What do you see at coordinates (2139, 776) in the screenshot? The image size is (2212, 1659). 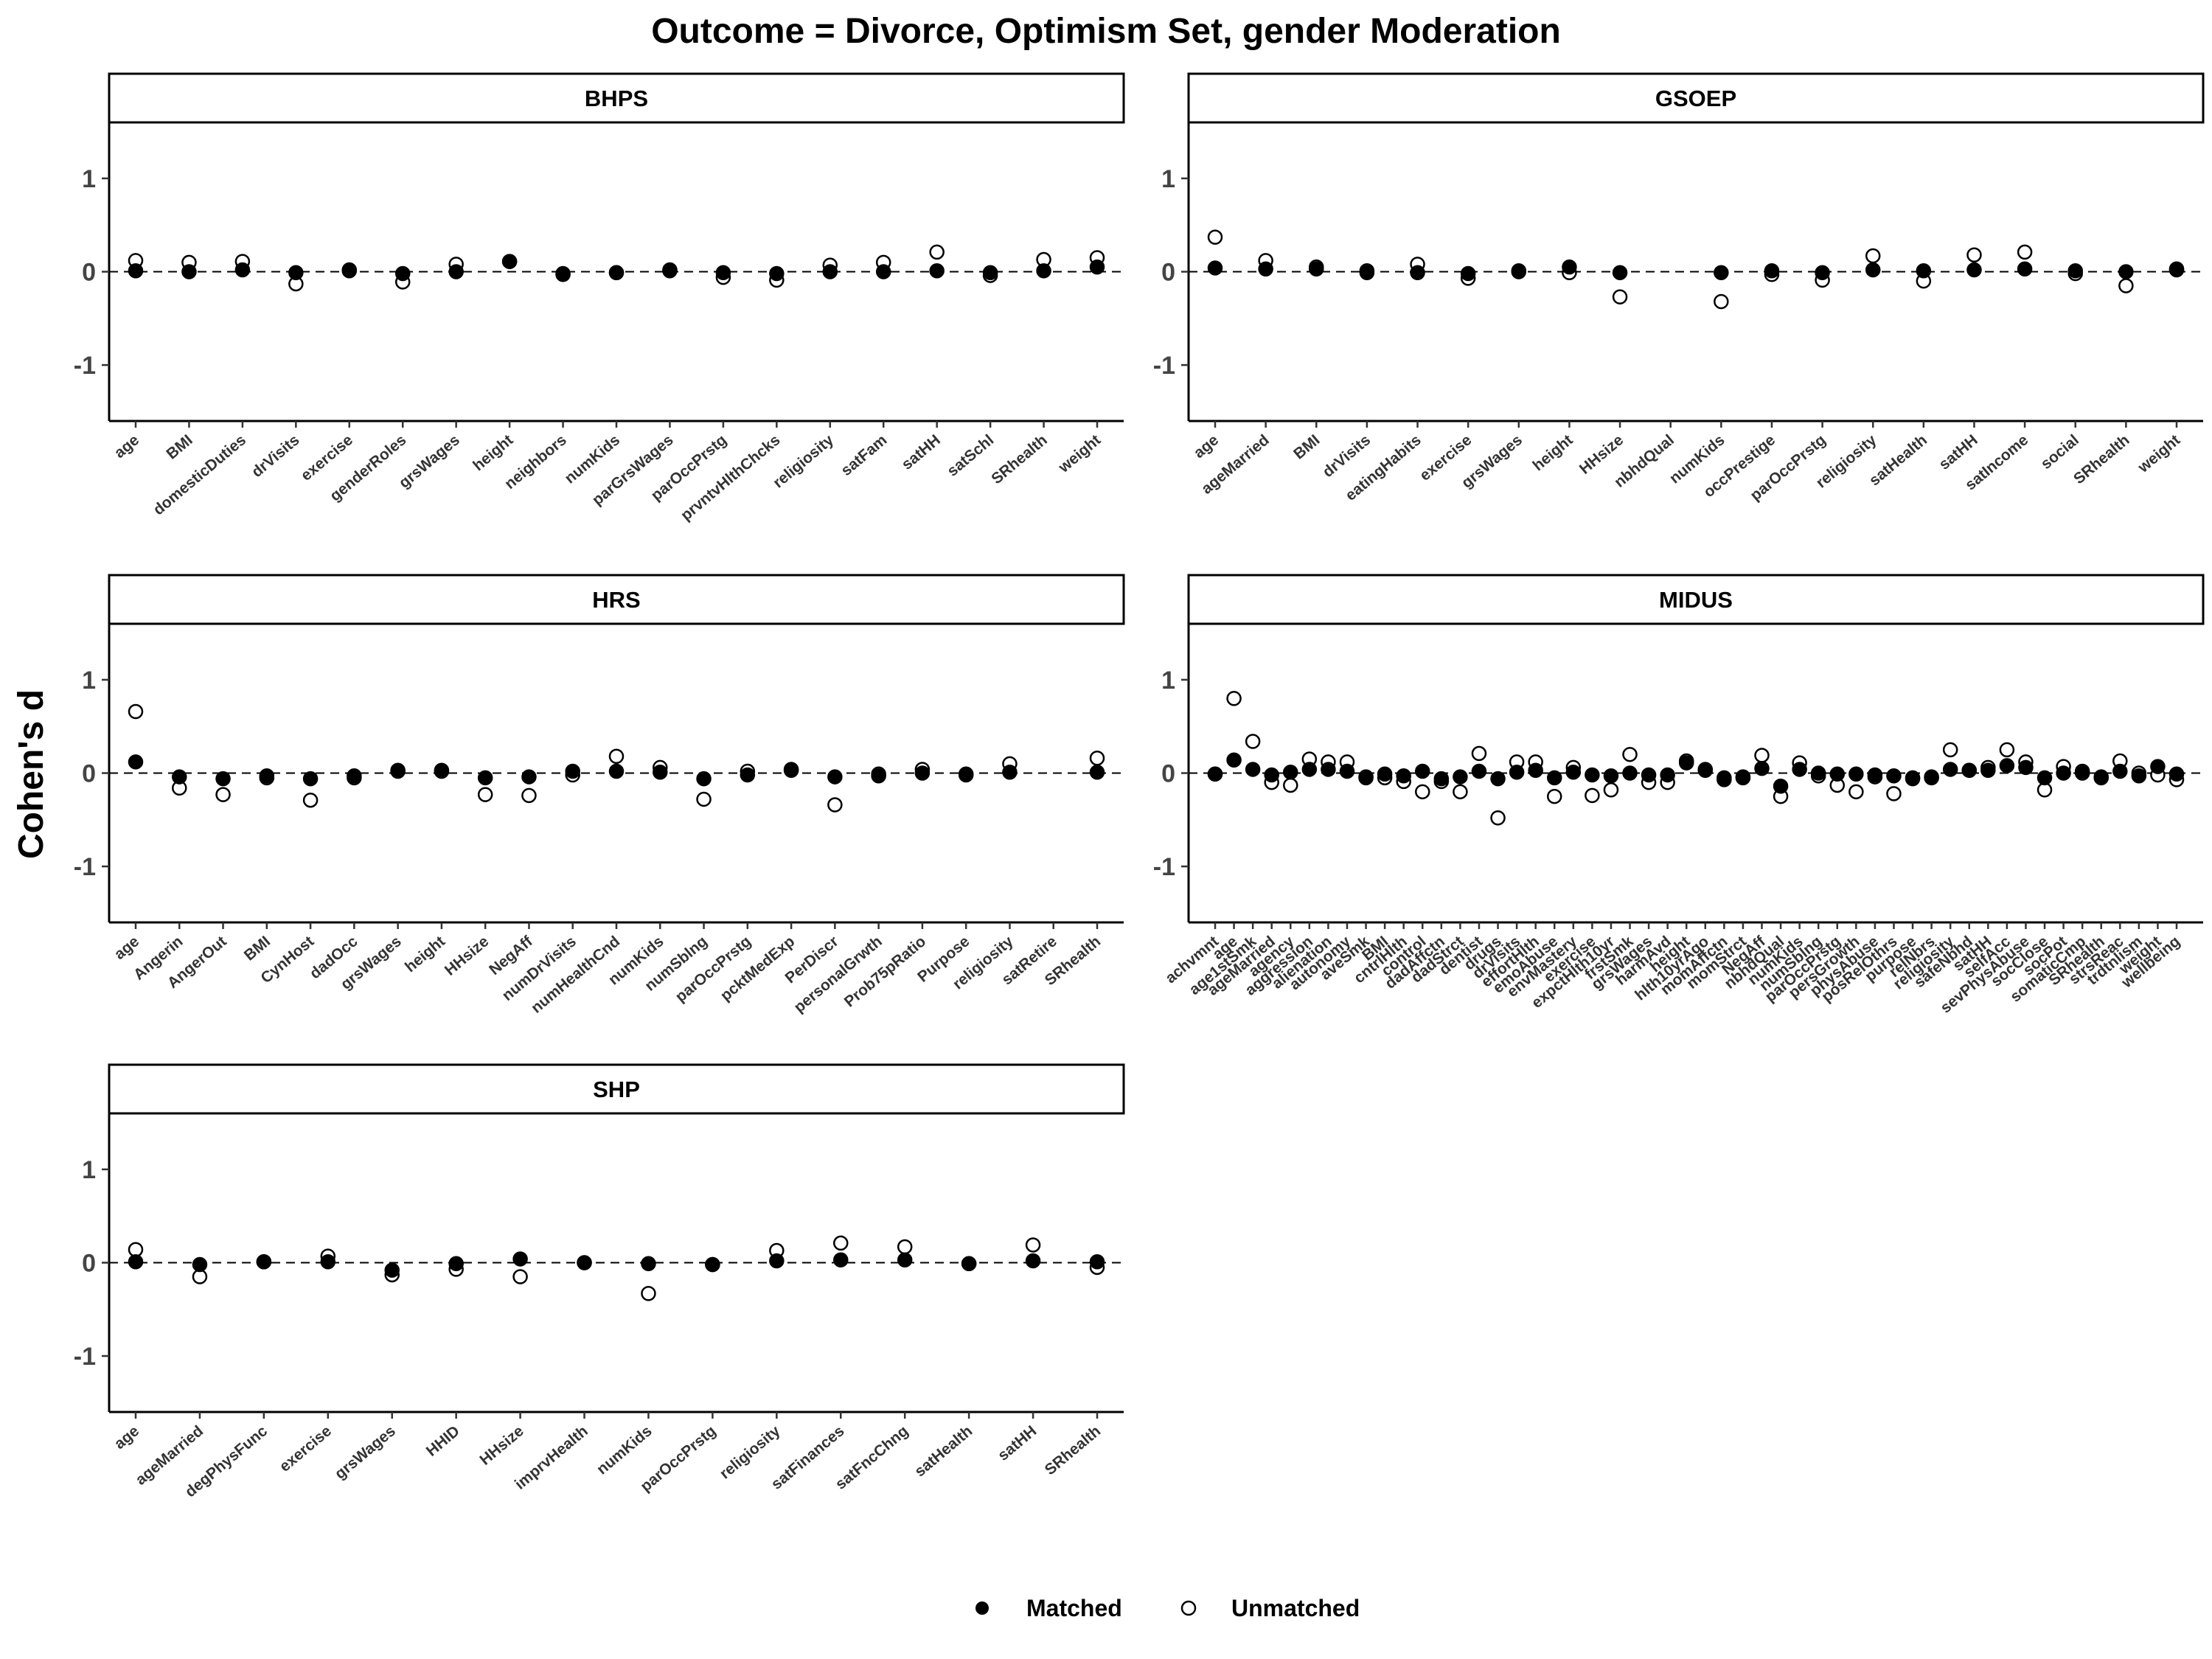 I see `point-matched-trdtnlism` at bounding box center [2139, 776].